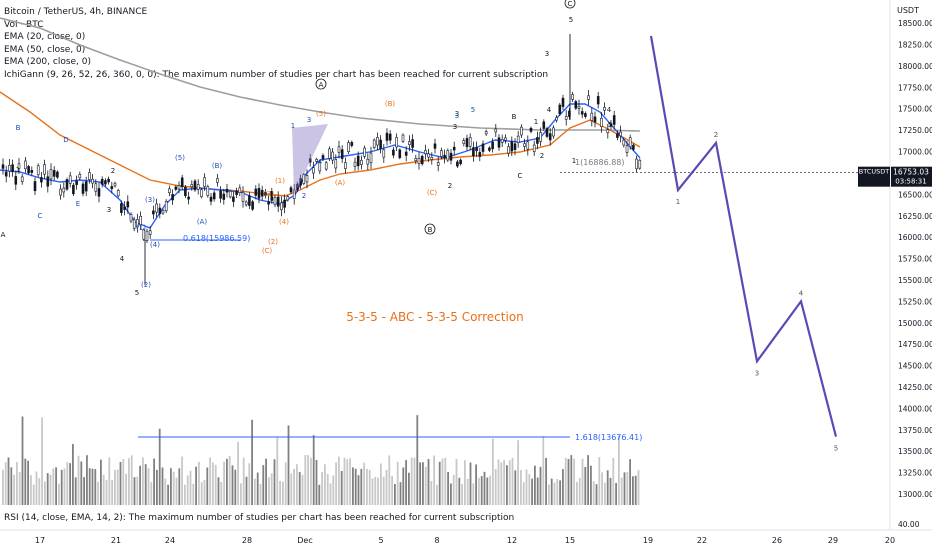  I want to click on fib-1-label: 1(16886.88), so click(600, 162).